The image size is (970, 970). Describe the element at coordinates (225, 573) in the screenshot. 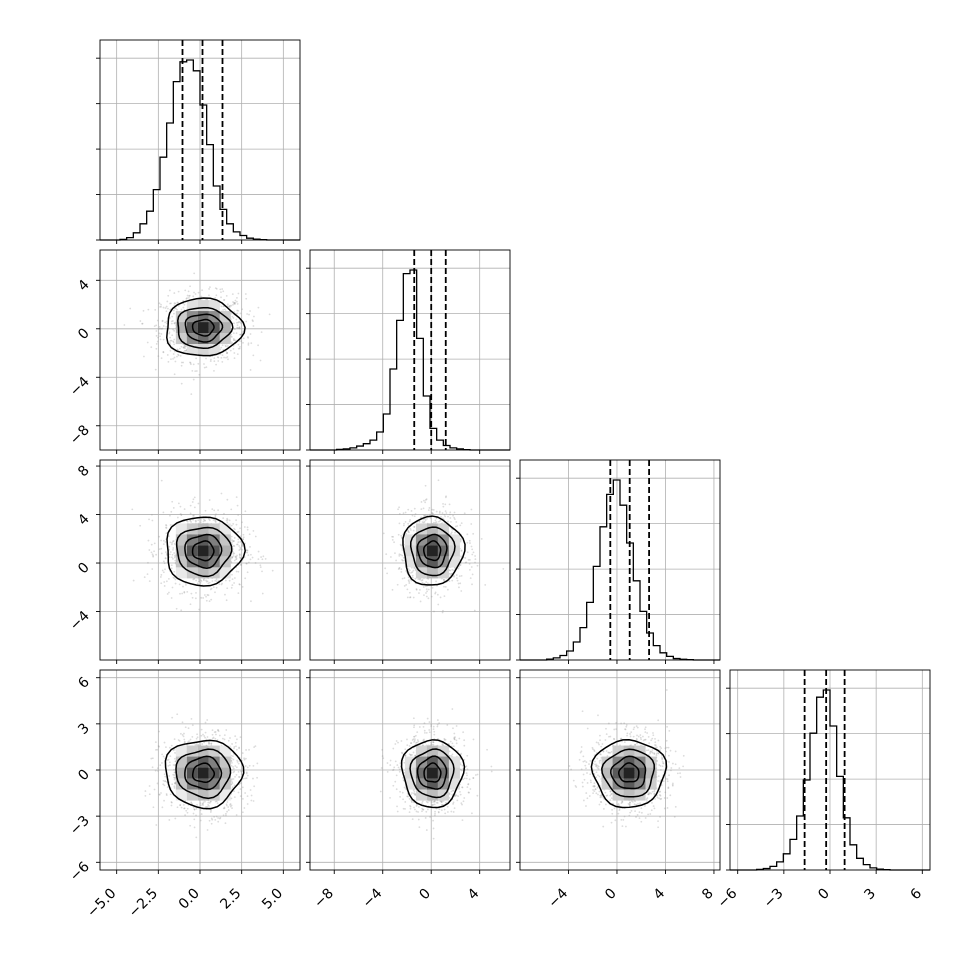

I see `density-cell` at that location.